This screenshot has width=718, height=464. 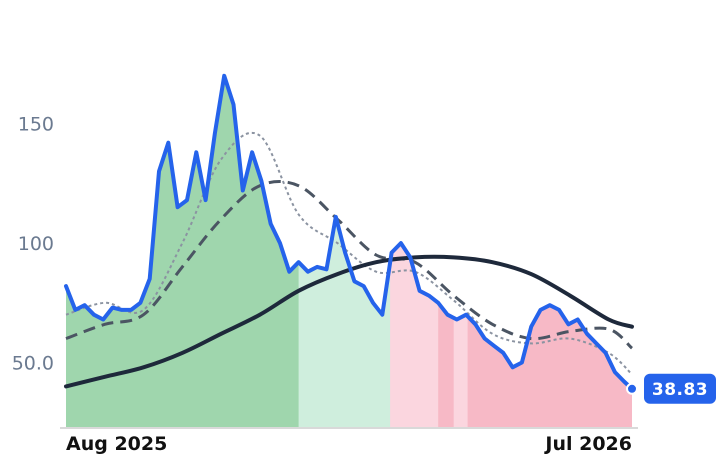 I want to click on last-value-label: 38.83, so click(x=680, y=390).